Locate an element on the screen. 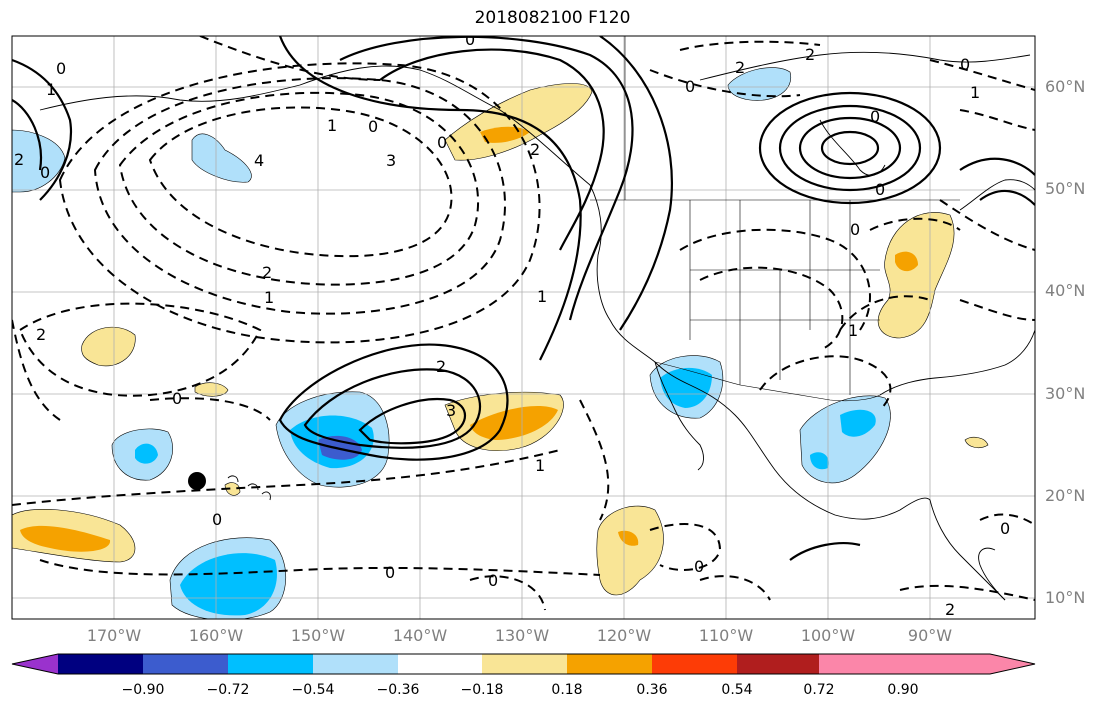 The image size is (1105, 710). lon-label: 160°W is located at coordinates (216, 635).